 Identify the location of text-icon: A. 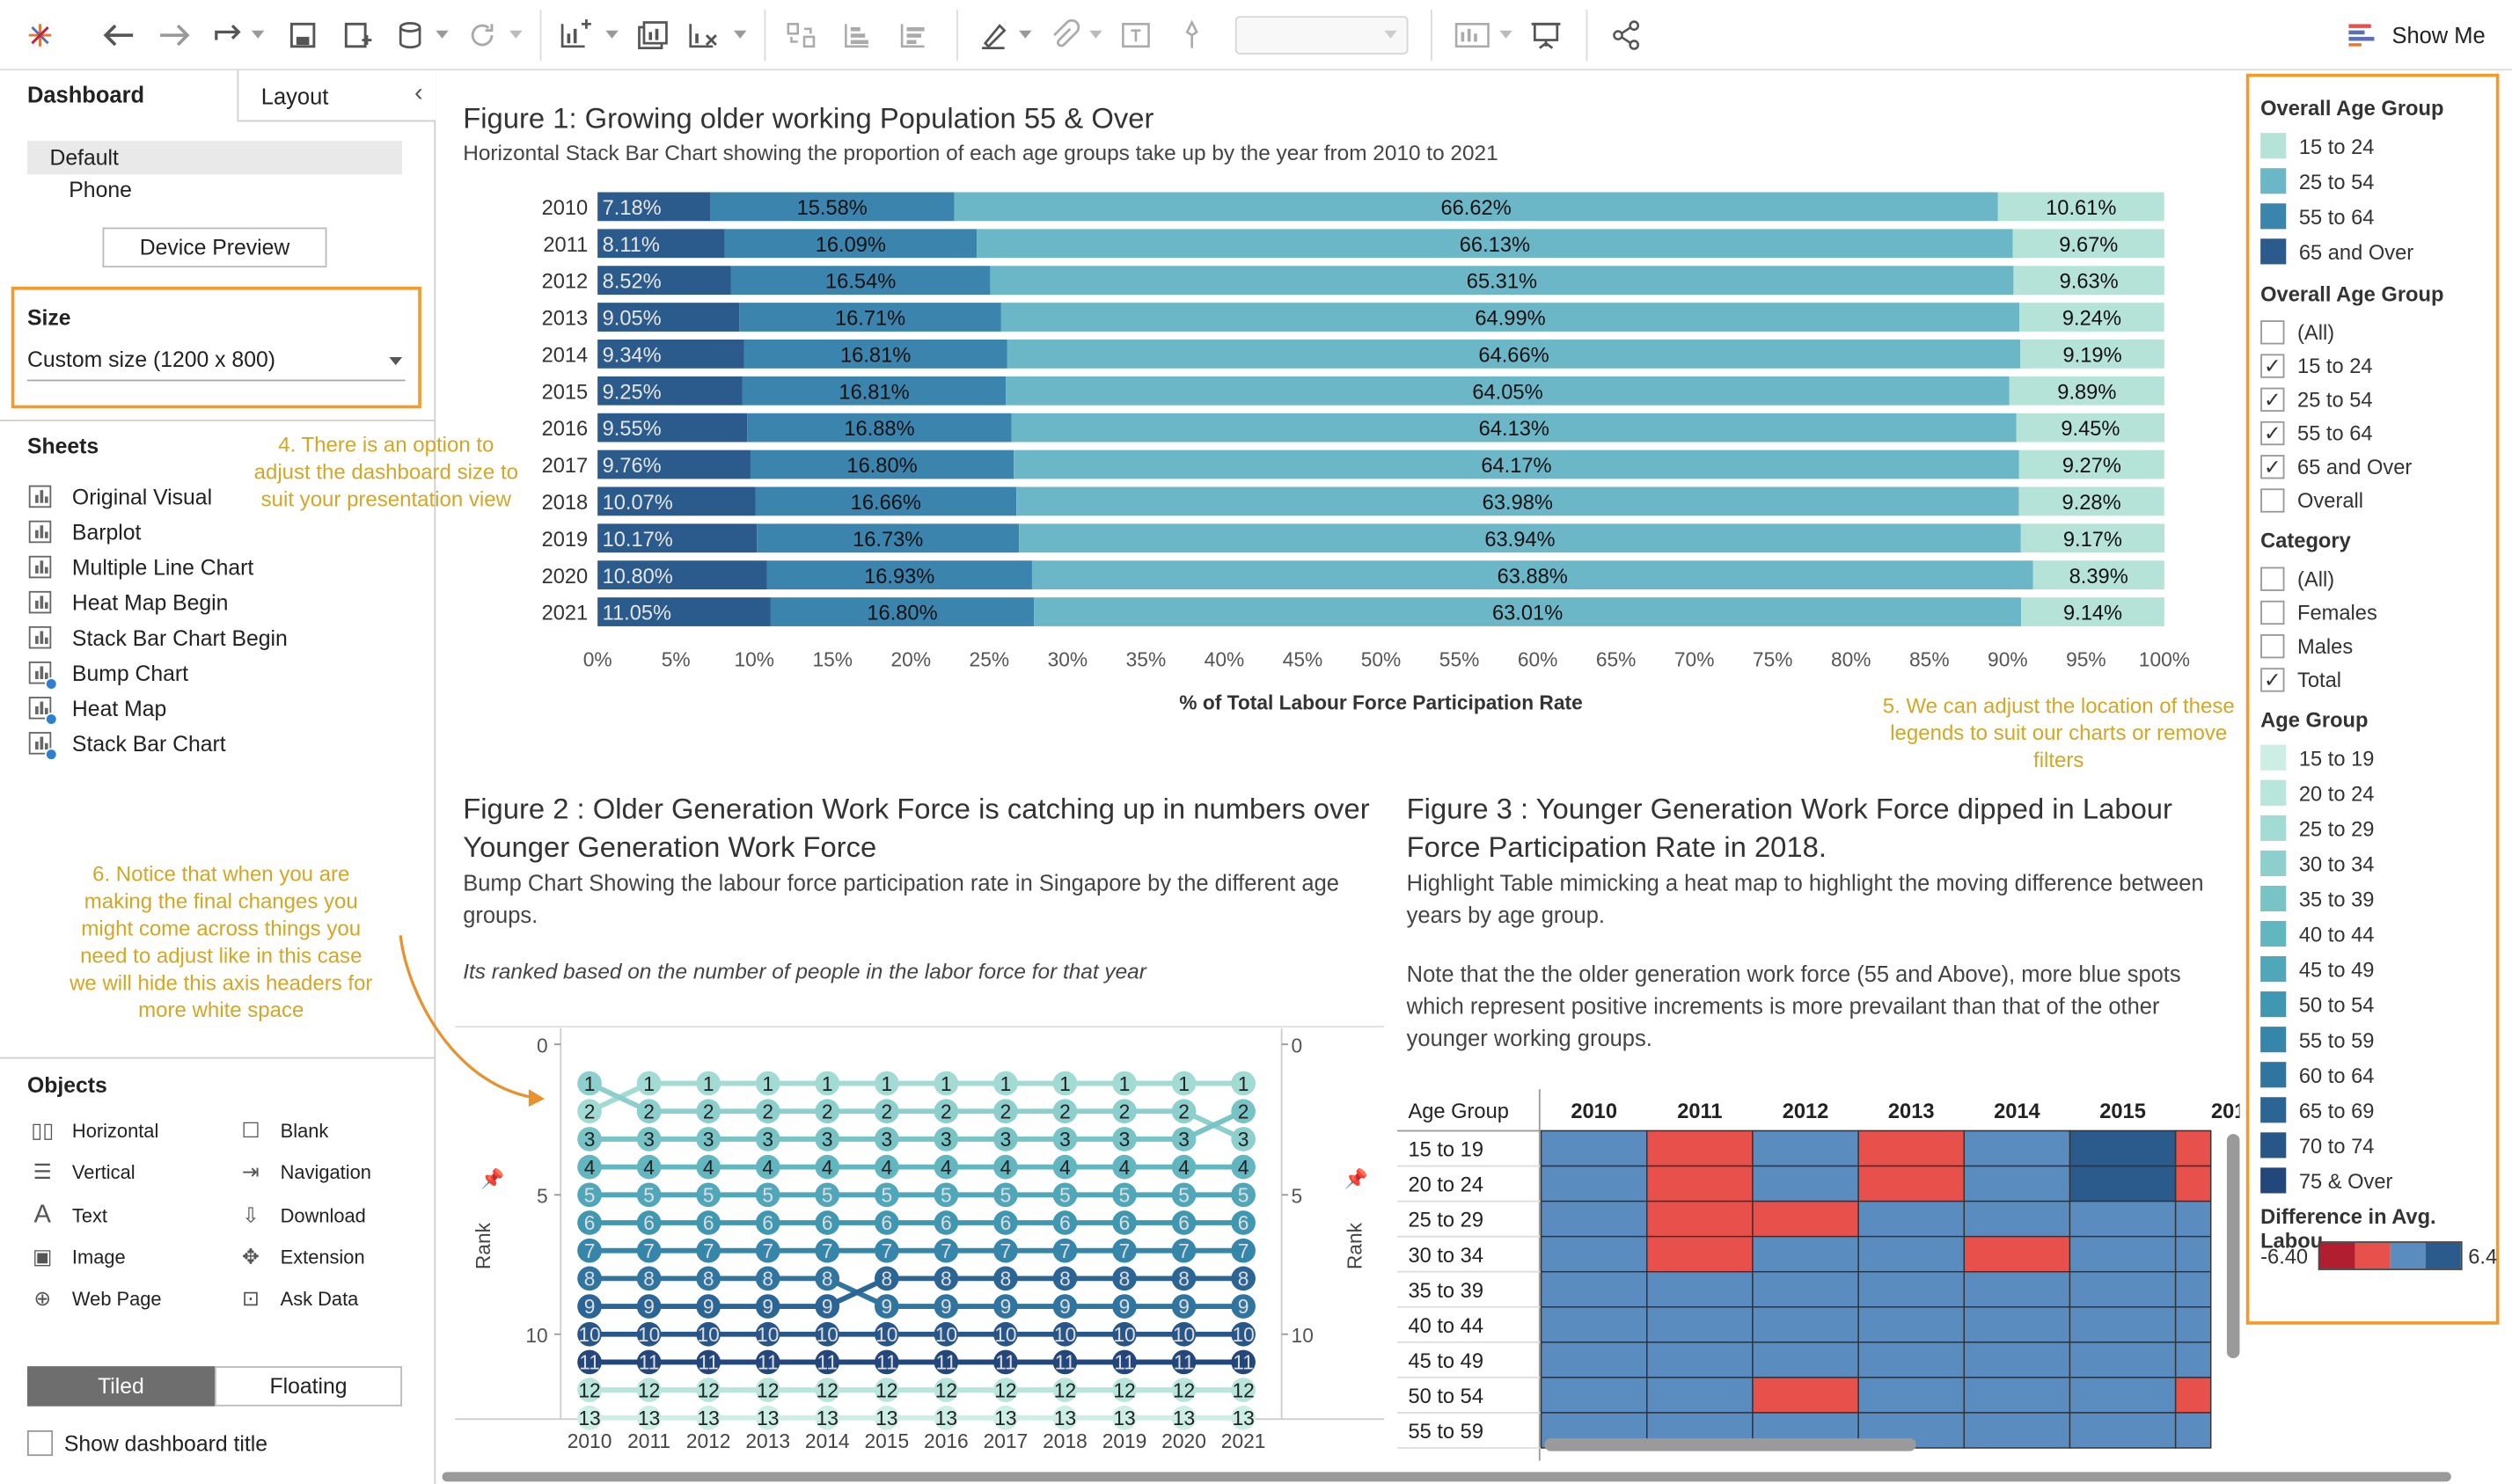
(42, 1214).